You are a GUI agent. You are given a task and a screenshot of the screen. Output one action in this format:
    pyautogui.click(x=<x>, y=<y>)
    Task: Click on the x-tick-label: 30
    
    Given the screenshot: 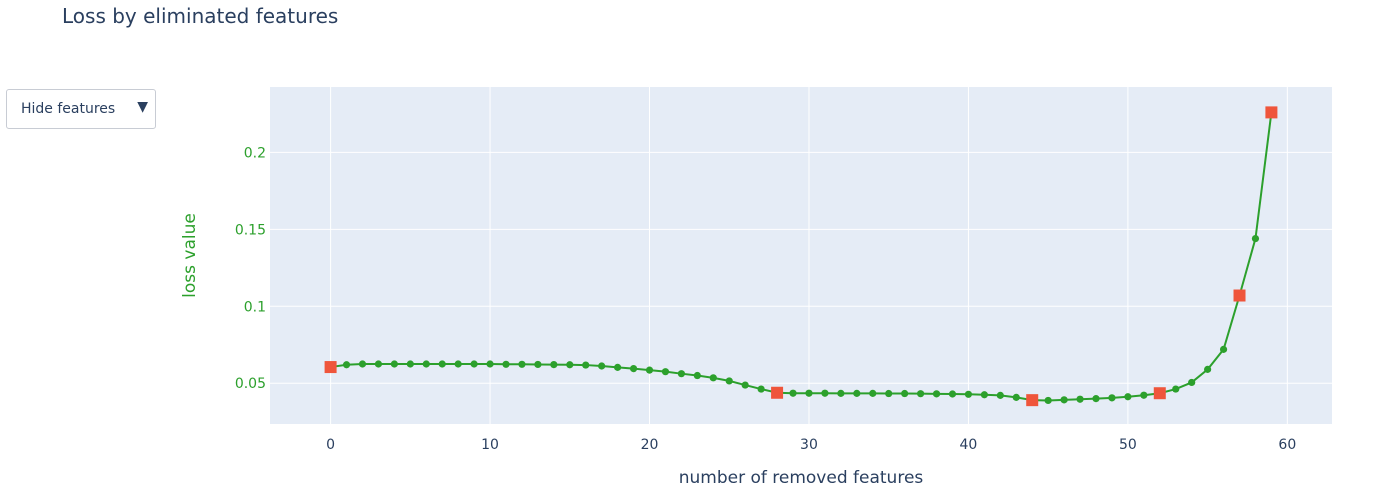 What is the action you would take?
    pyautogui.click(x=809, y=445)
    